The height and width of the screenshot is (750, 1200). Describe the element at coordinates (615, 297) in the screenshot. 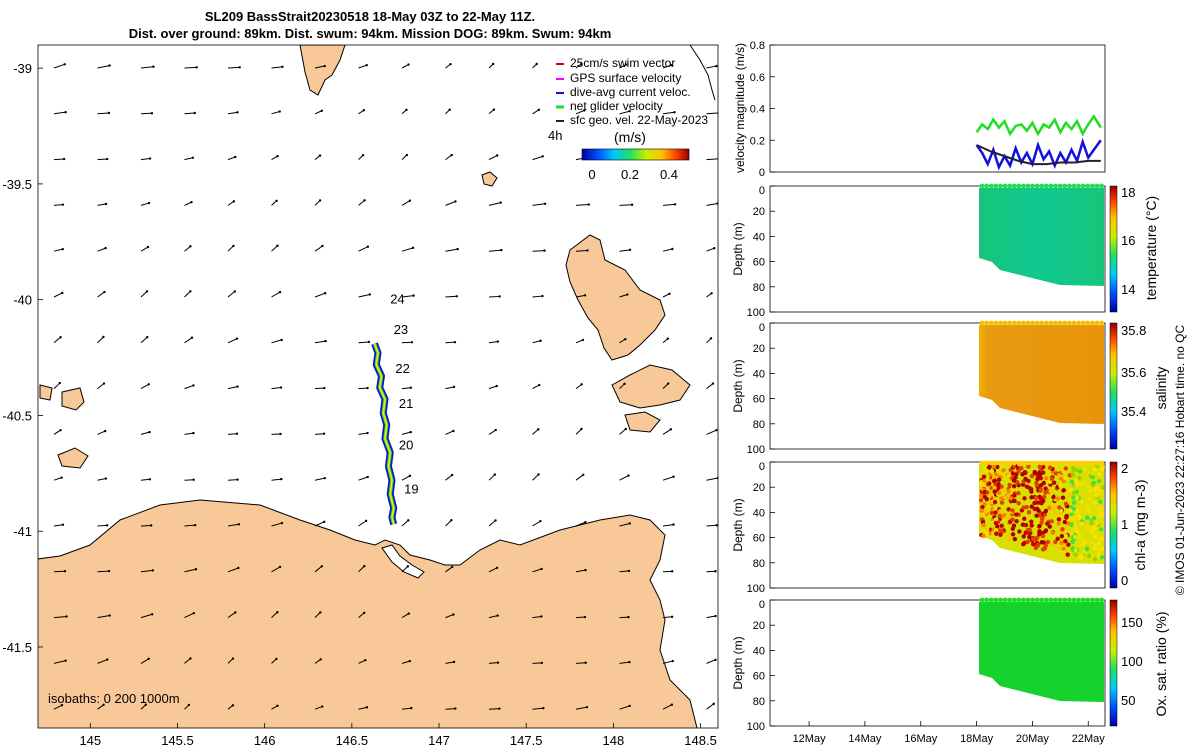

I see `land-flinders-island` at that location.